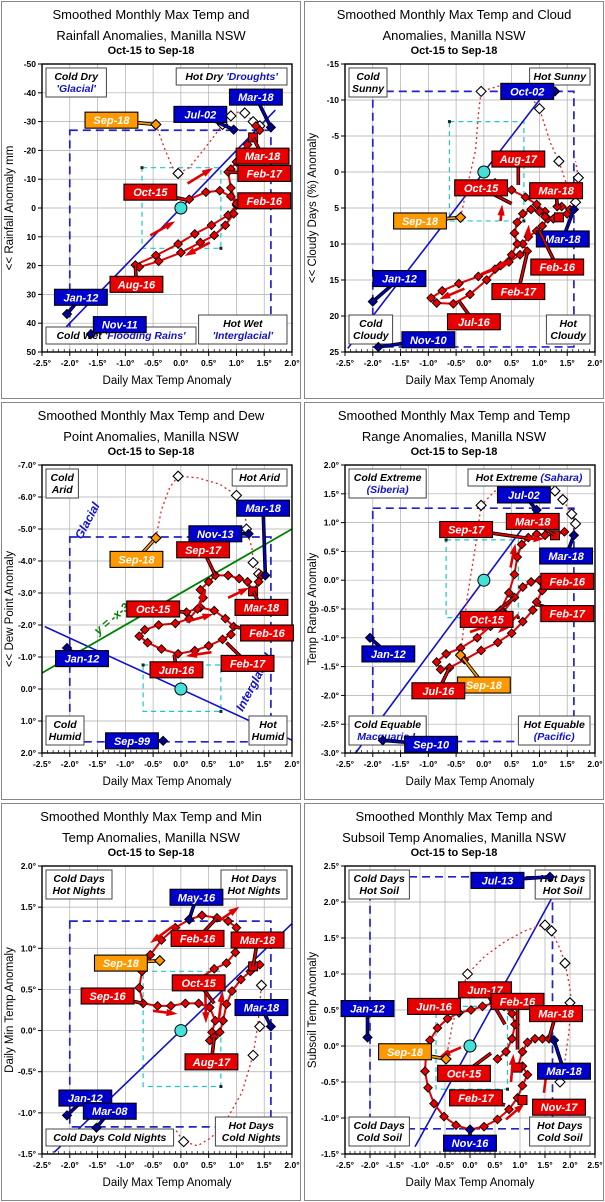  What do you see at coordinates (30, 179) in the screenshot?
I see `svg-text: -10` at bounding box center [30, 179].